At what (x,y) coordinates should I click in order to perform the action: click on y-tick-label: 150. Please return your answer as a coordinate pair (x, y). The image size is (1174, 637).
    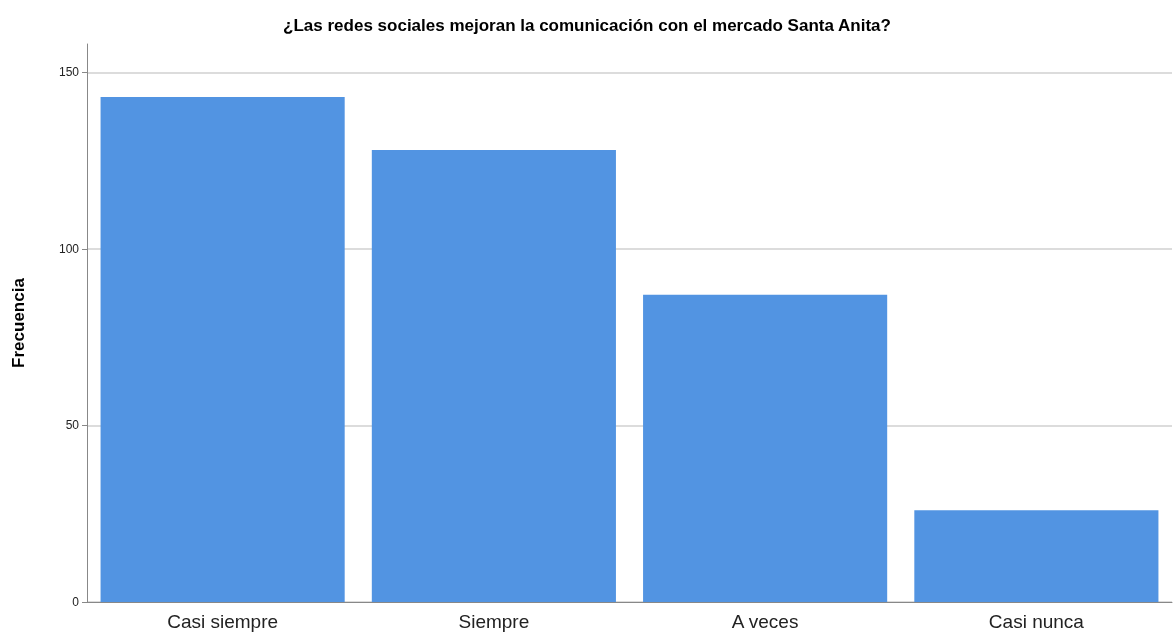
    Looking at the image, I should click on (69, 72).